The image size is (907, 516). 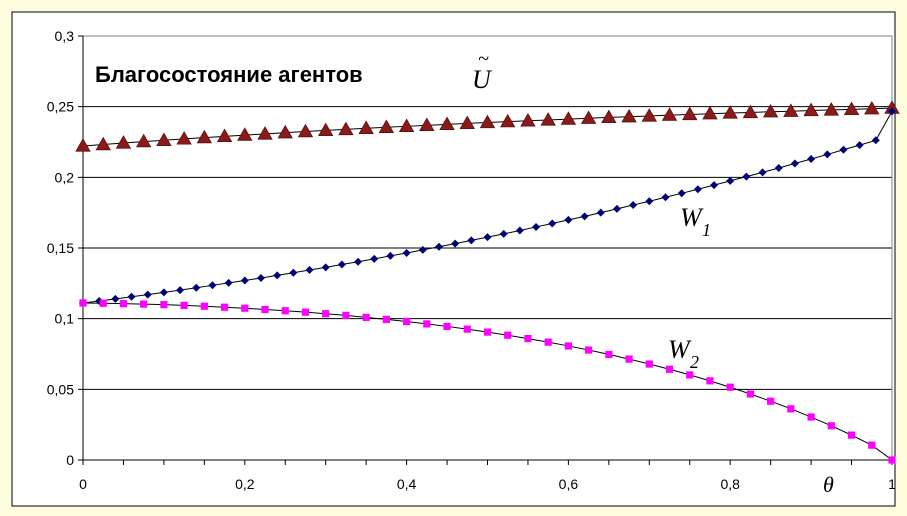 What do you see at coordinates (482, 79) in the screenshot?
I see `series-label-u-base: U` at bounding box center [482, 79].